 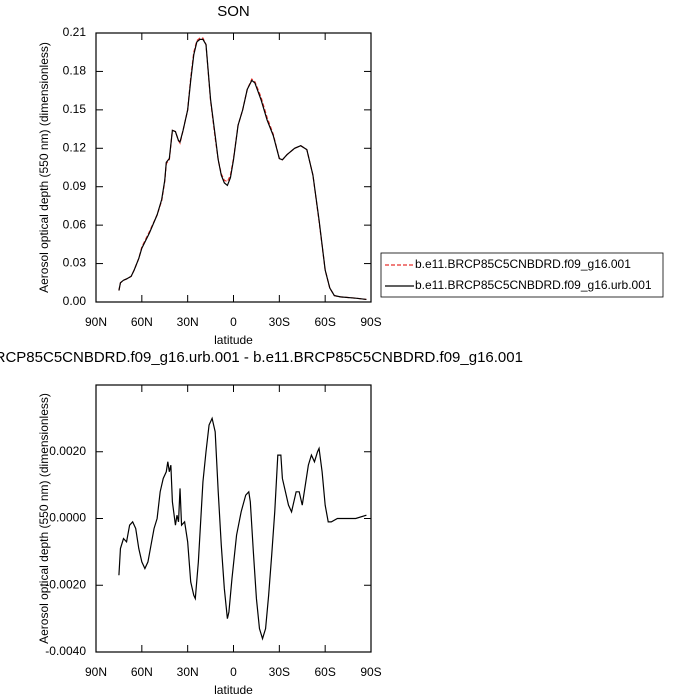 What do you see at coordinates (75, 71) in the screenshot?
I see `y-tick-label: 0.18` at bounding box center [75, 71].